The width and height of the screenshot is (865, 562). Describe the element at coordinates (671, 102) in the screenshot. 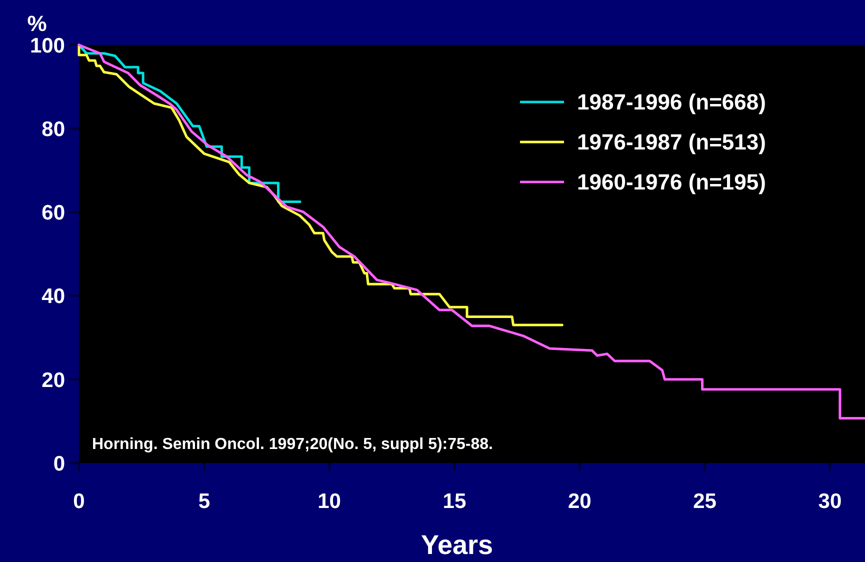

I see `legend-label: 1987-1996 (n=668)` at that location.